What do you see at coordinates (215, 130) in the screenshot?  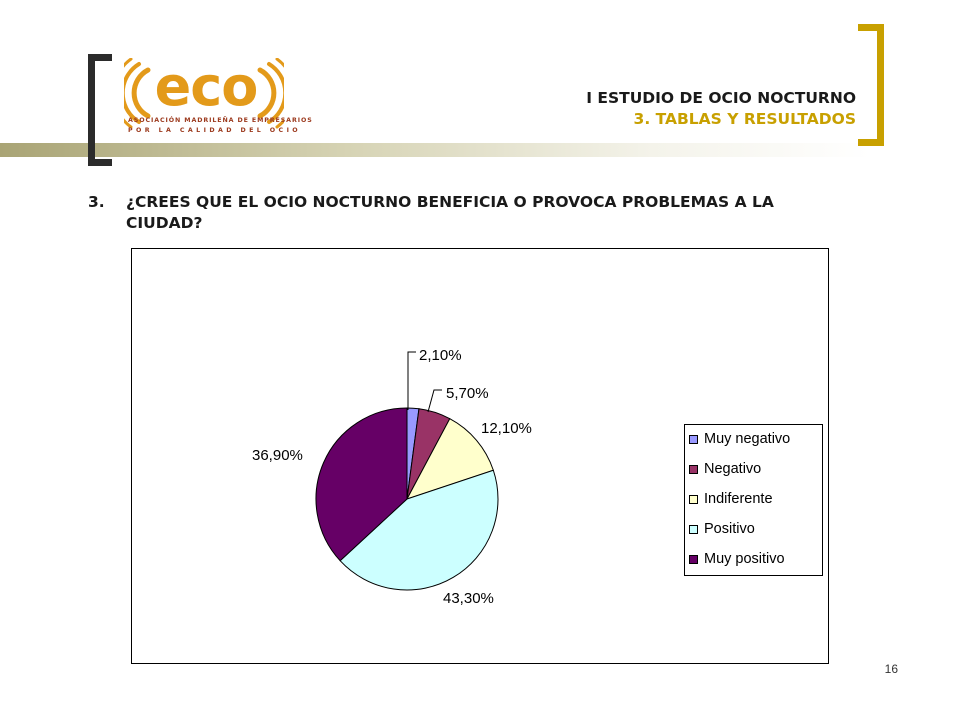 I see `logo-subtitle-line2: POR LA CALIDAD DEL OCIO` at bounding box center [215, 130].